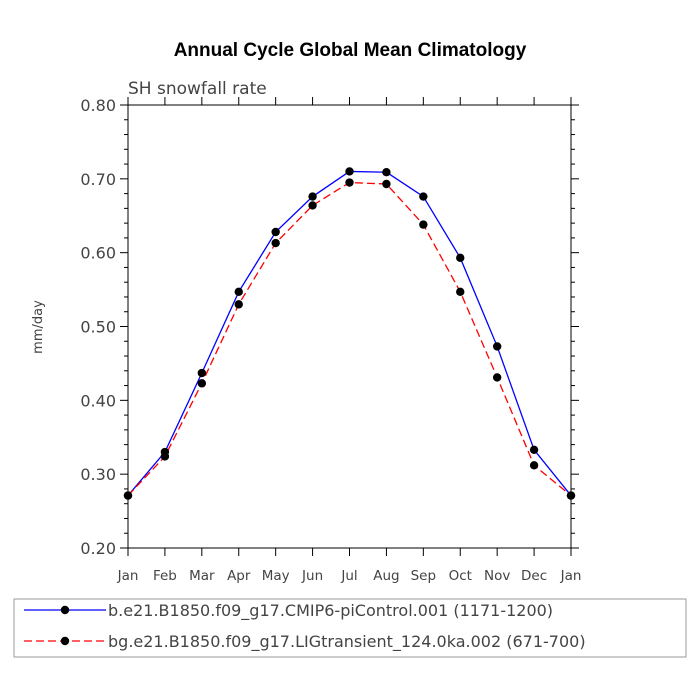  Describe the element at coordinates (460, 576) in the screenshot. I see `x-tick-label: Oct` at that location.